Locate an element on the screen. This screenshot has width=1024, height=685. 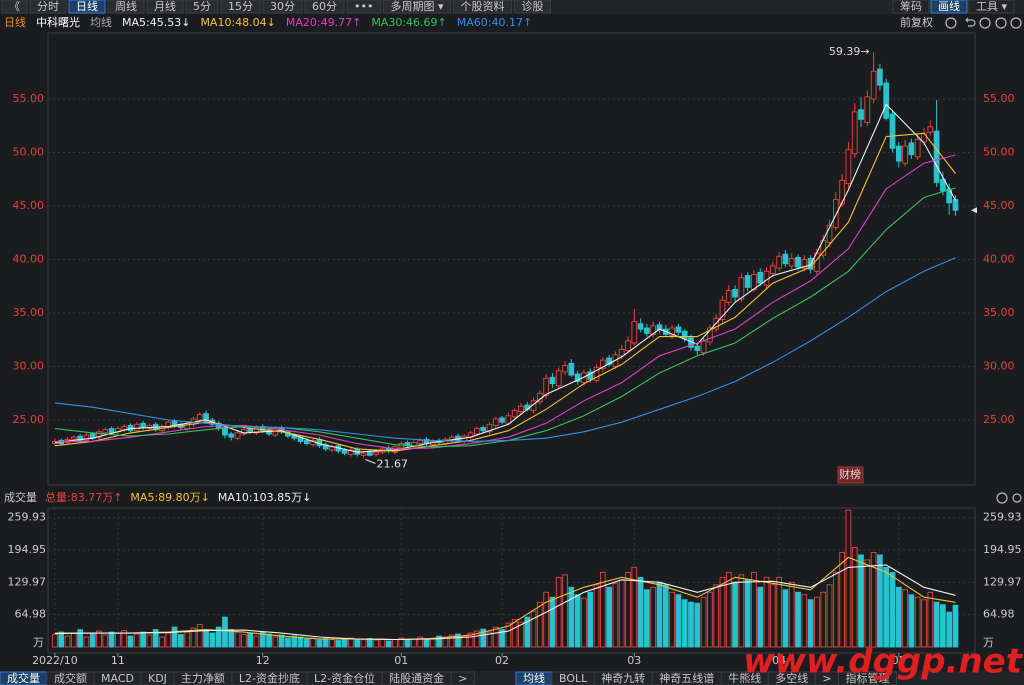
button-label: 分时 is located at coordinates (48, 6).